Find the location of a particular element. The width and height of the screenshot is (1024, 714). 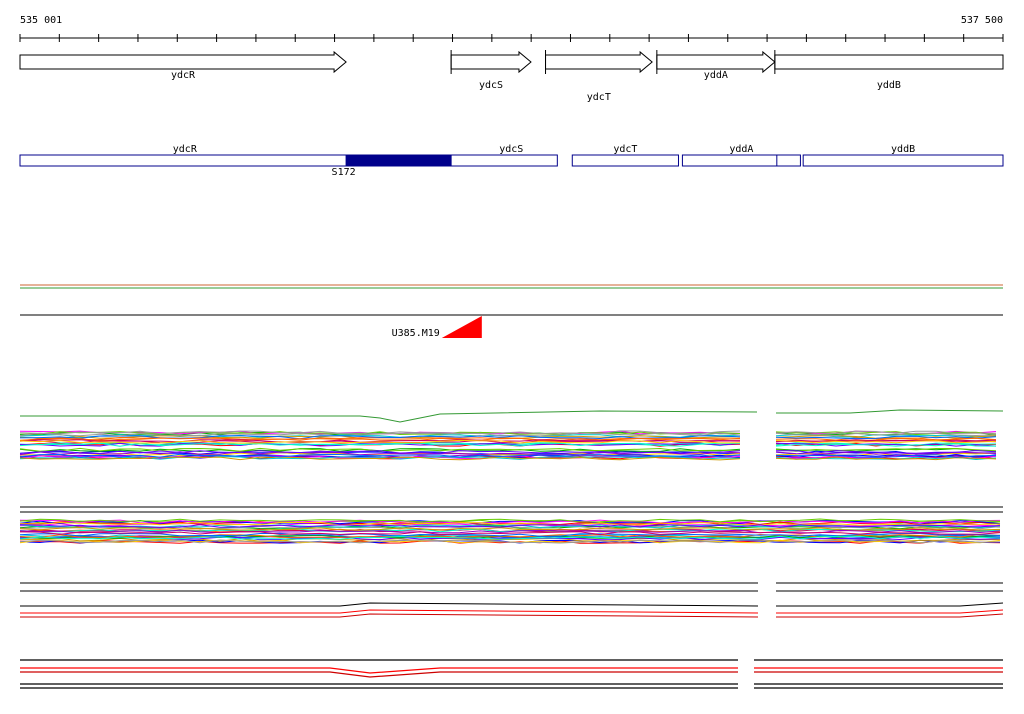

feature-label-s172: S172 is located at coordinates (344, 172).